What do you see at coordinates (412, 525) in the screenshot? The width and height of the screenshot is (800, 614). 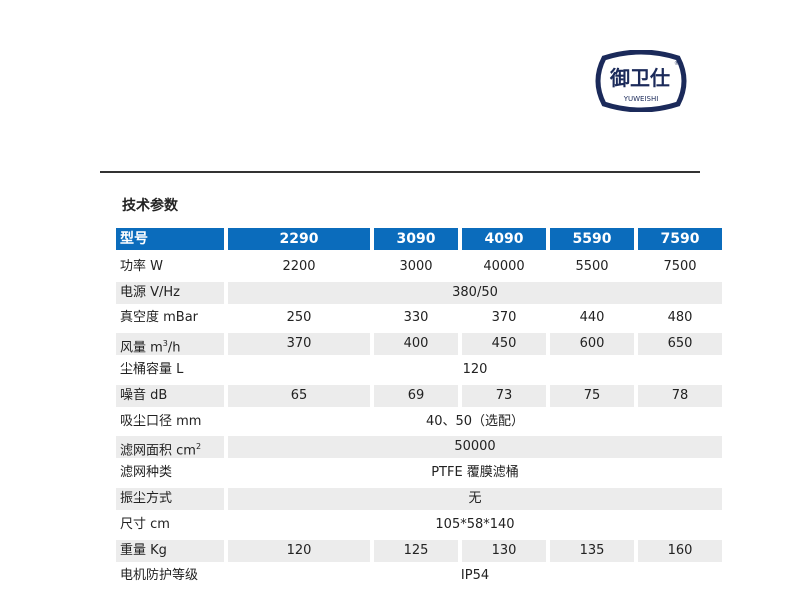 I see `table-row: 尺寸 cm 105*58*140` at bounding box center [412, 525].